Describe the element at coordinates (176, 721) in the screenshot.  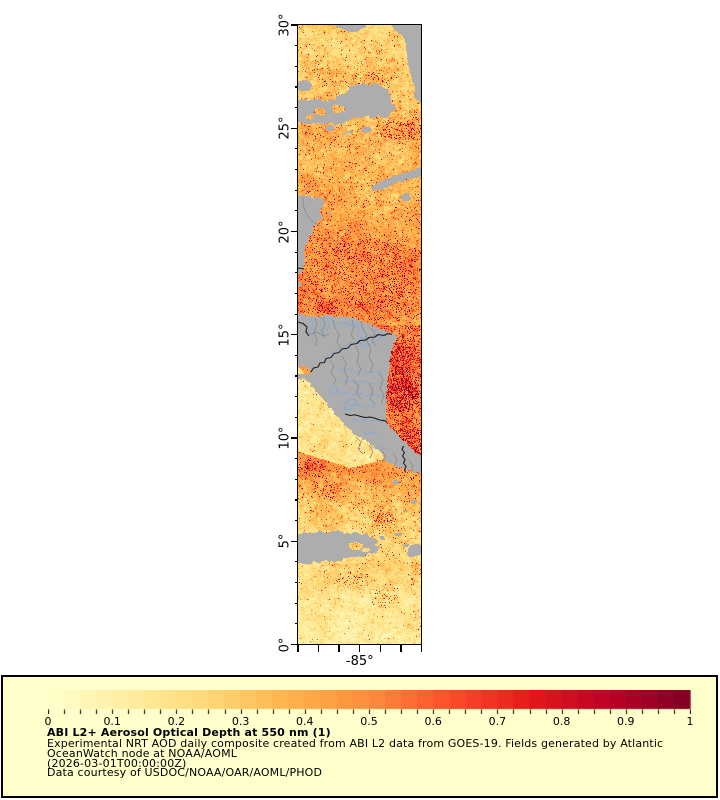
I see `colorbar-tick-label: 0.2` at that location.